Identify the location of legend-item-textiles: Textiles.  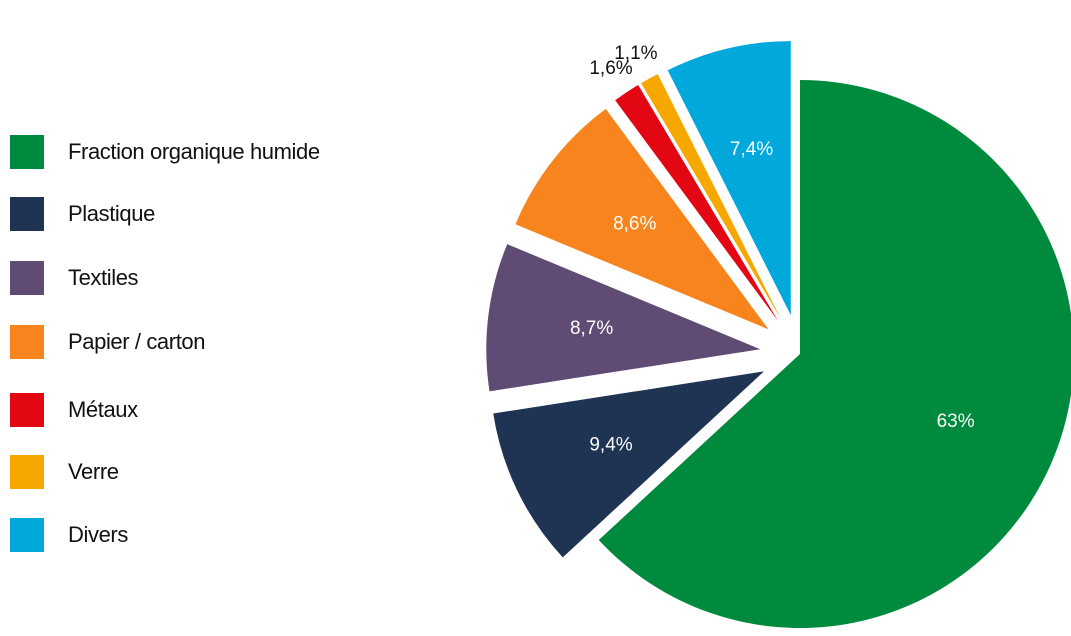
(74, 278).